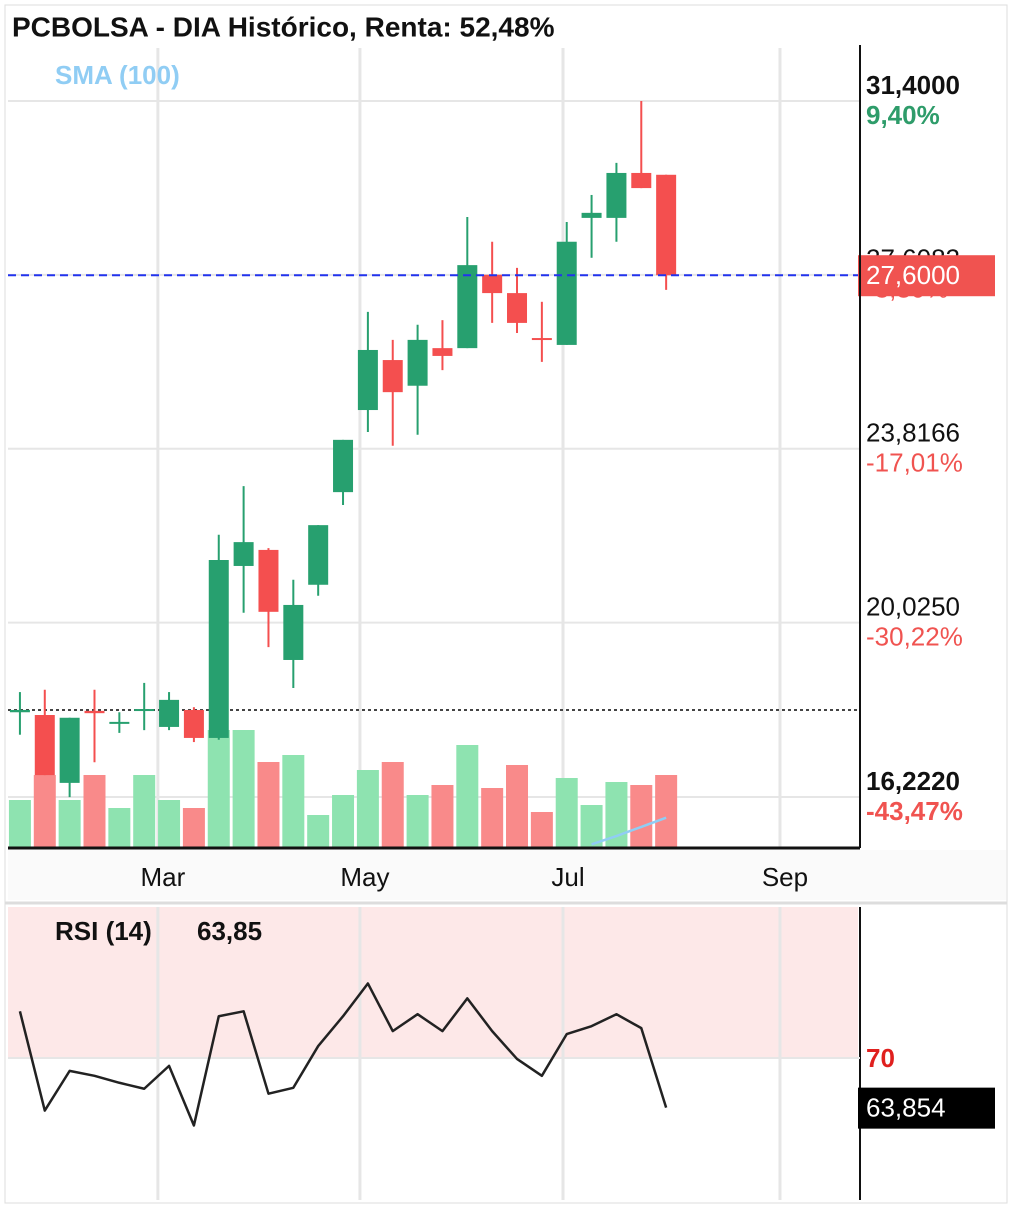  What do you see at coordinates (785, 877) in the screenshot?
I see `x-tick-label: Sep` at bounding box center [785, 877].